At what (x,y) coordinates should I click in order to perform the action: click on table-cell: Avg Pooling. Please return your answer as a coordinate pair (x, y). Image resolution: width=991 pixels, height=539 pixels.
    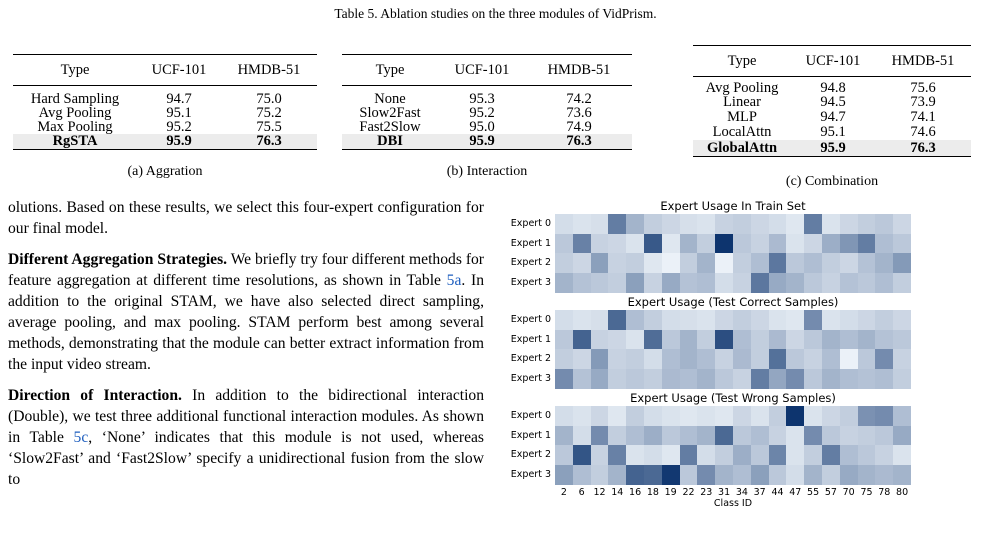
    Looking at the image, I should click on (75, 112).